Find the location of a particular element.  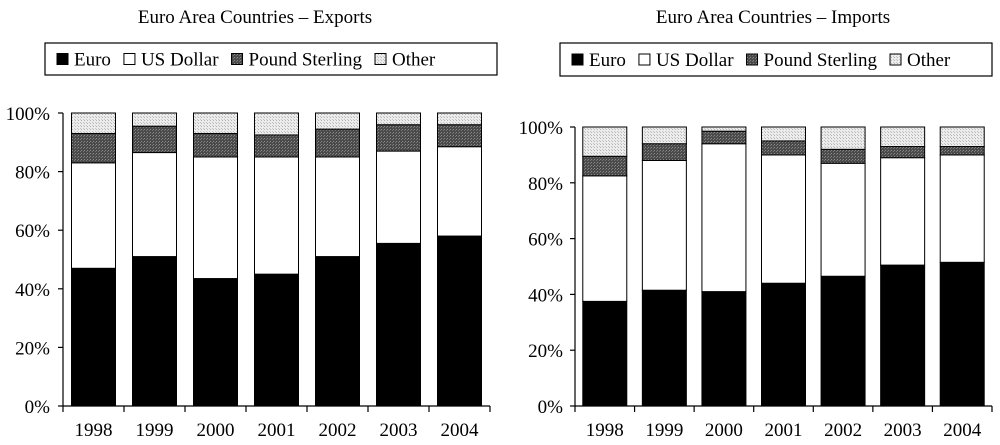

legend-swatch-euro is located at coordinates (62, 59).